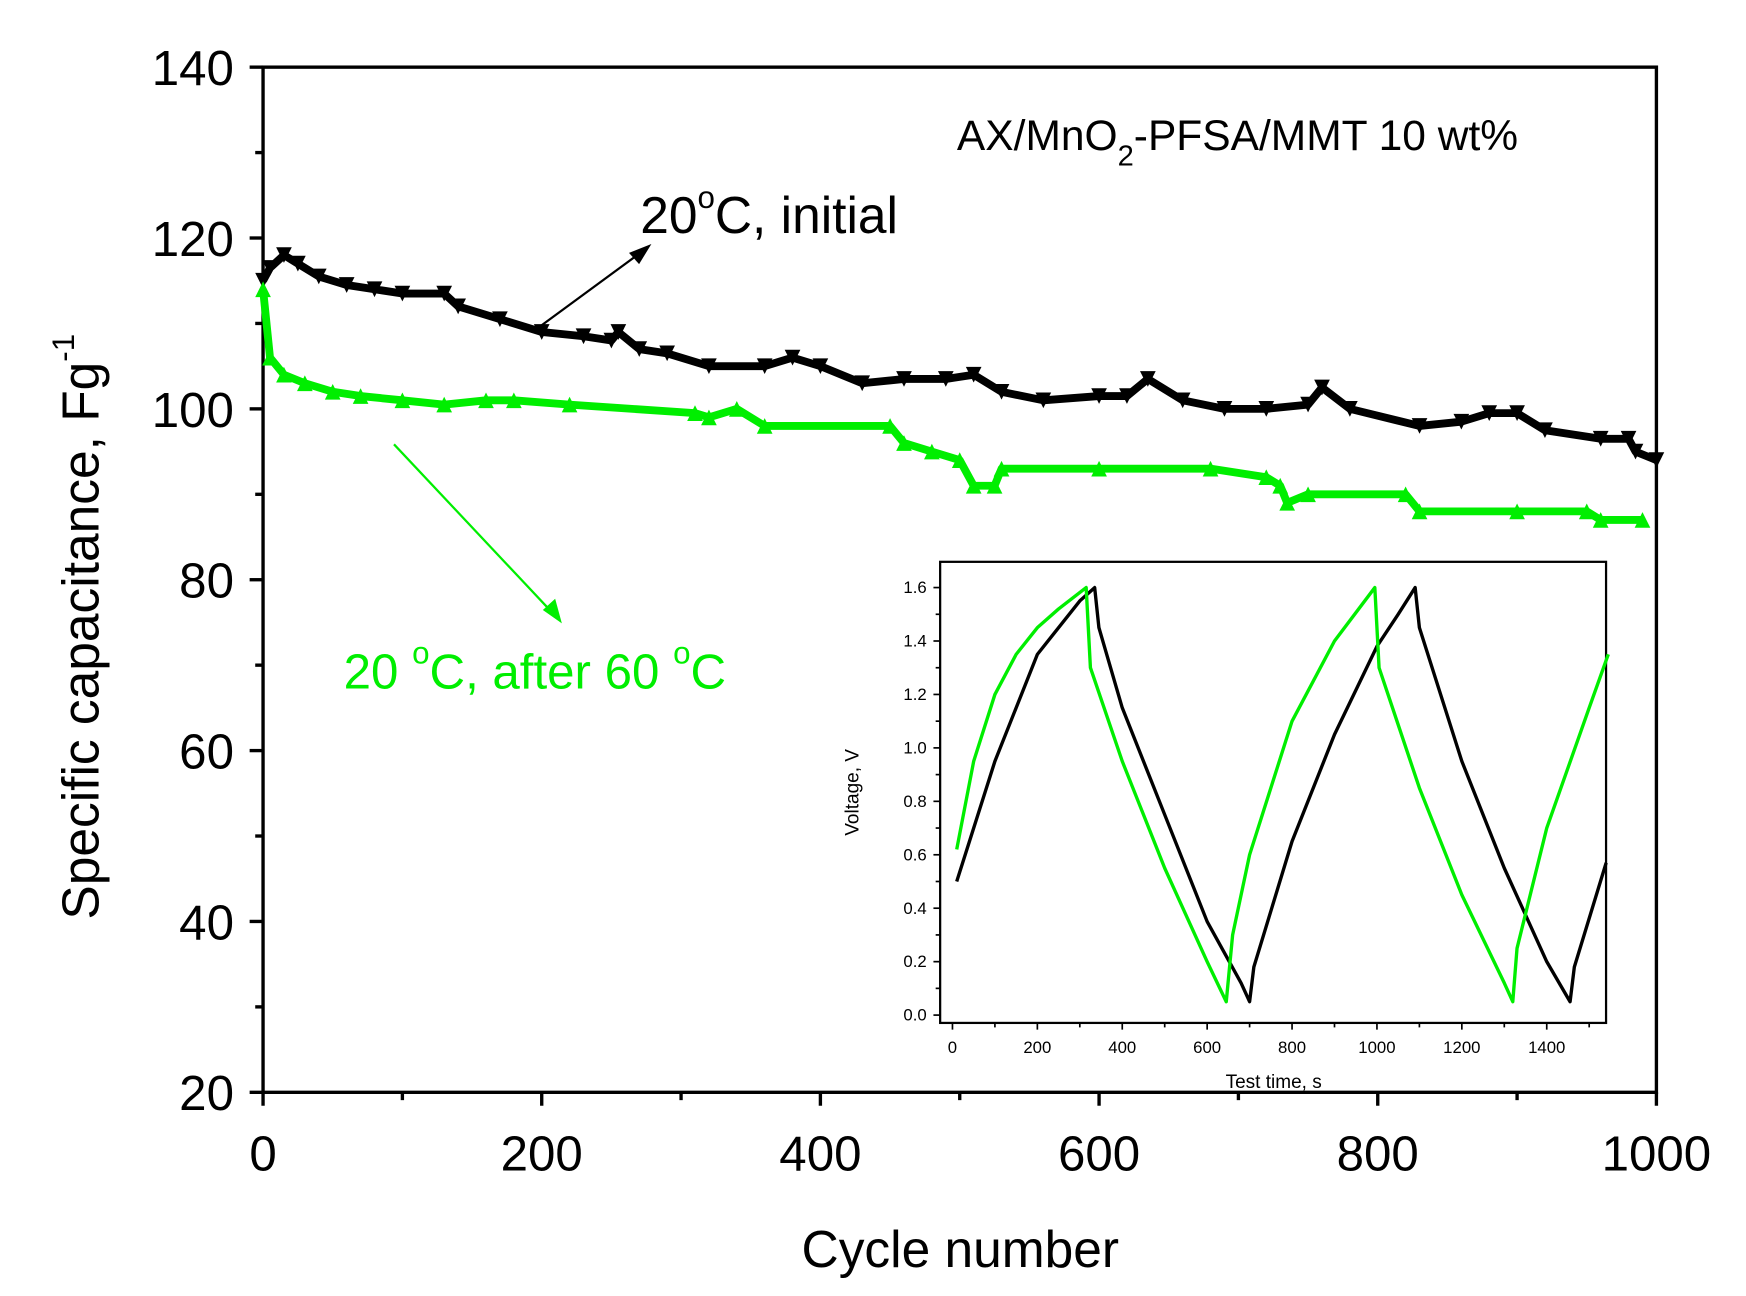 The image size is (1746, 1296). I want to click on x-tick-label: 200, so click(542, 1154).